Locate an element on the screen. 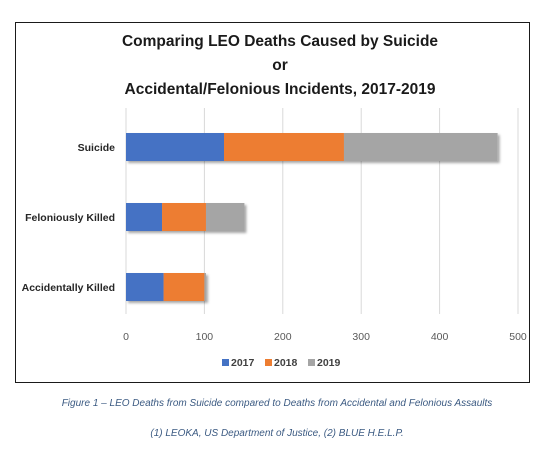 The width and height of the screenshot is (554, 450). category-label: Feloniously Killed is located at coordinates (70, 218).